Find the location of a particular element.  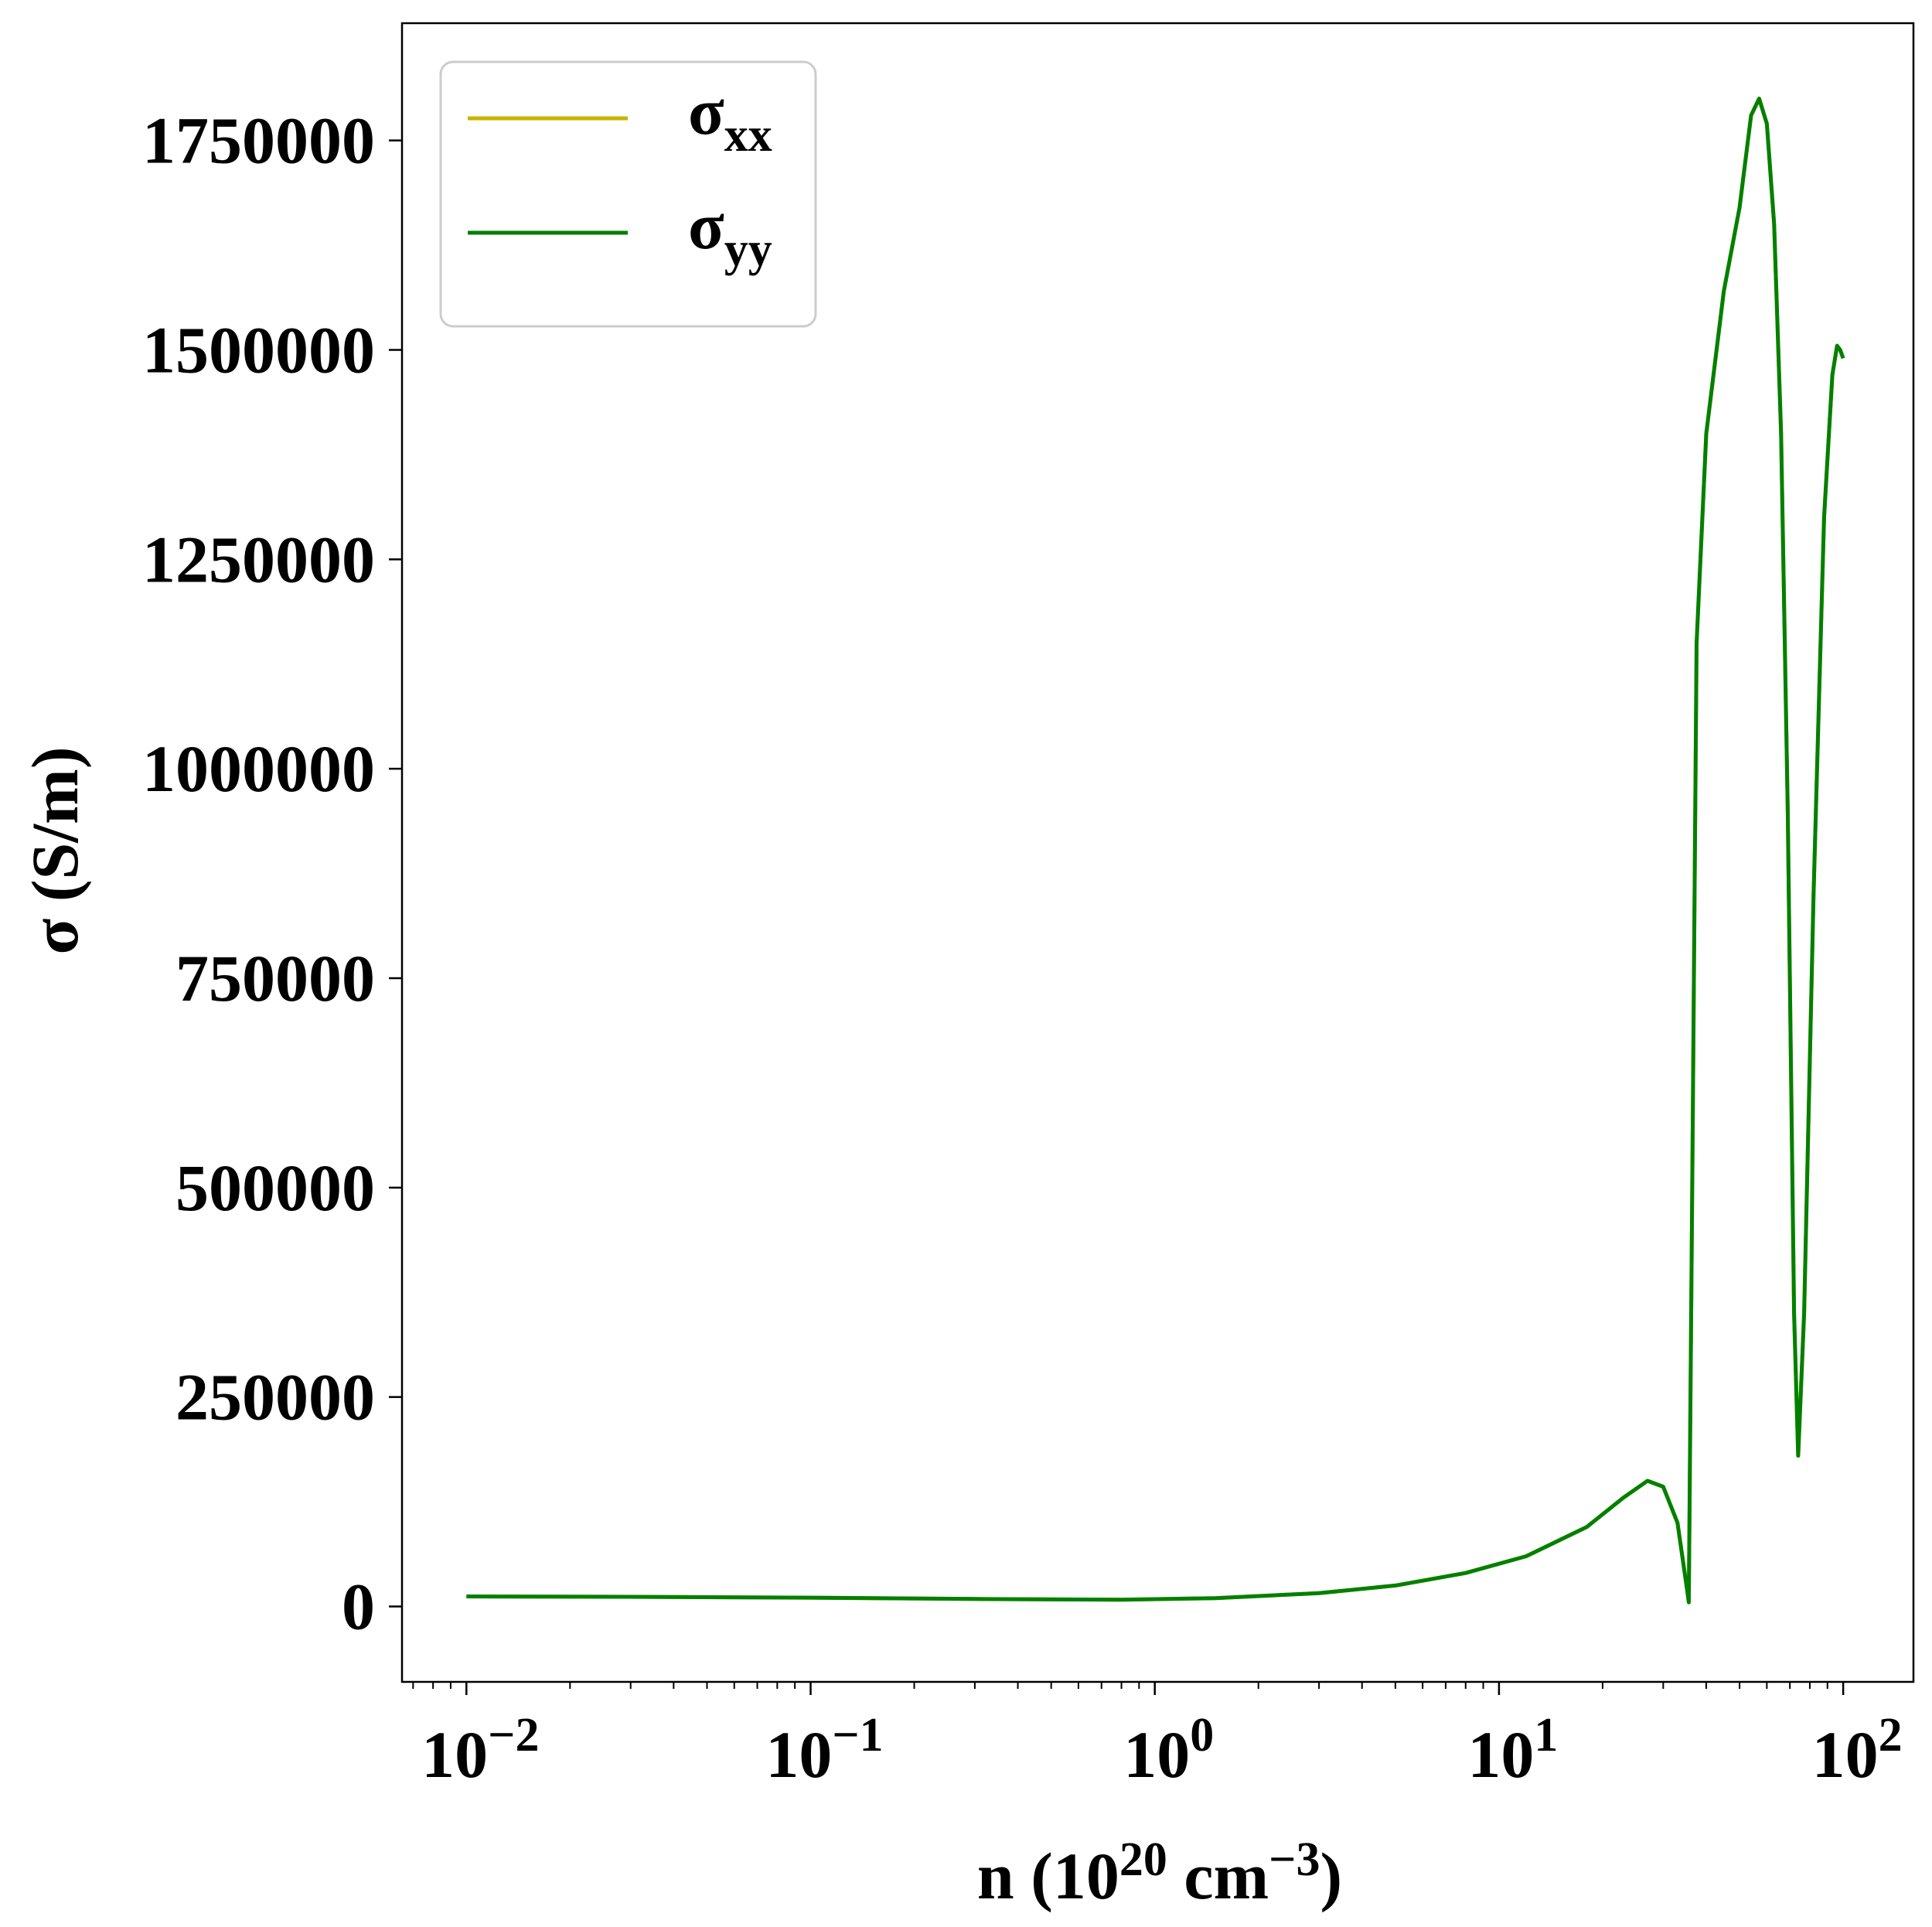

legend: σxx σyy is located at coordinates (628, 194).